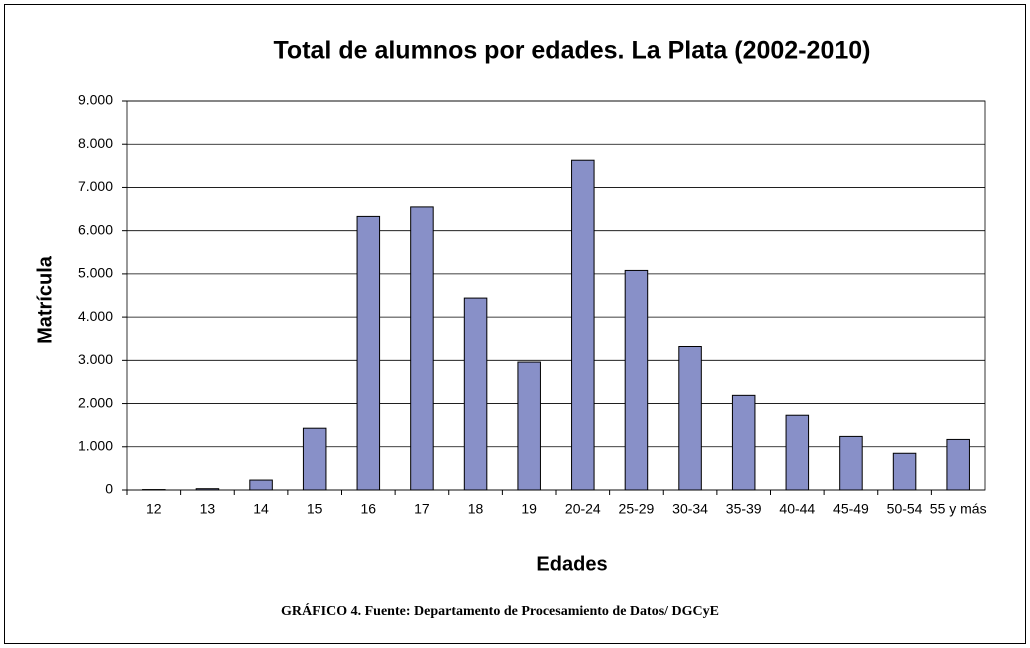  I want to click on x-tick-label: 18, so click(476, 509).